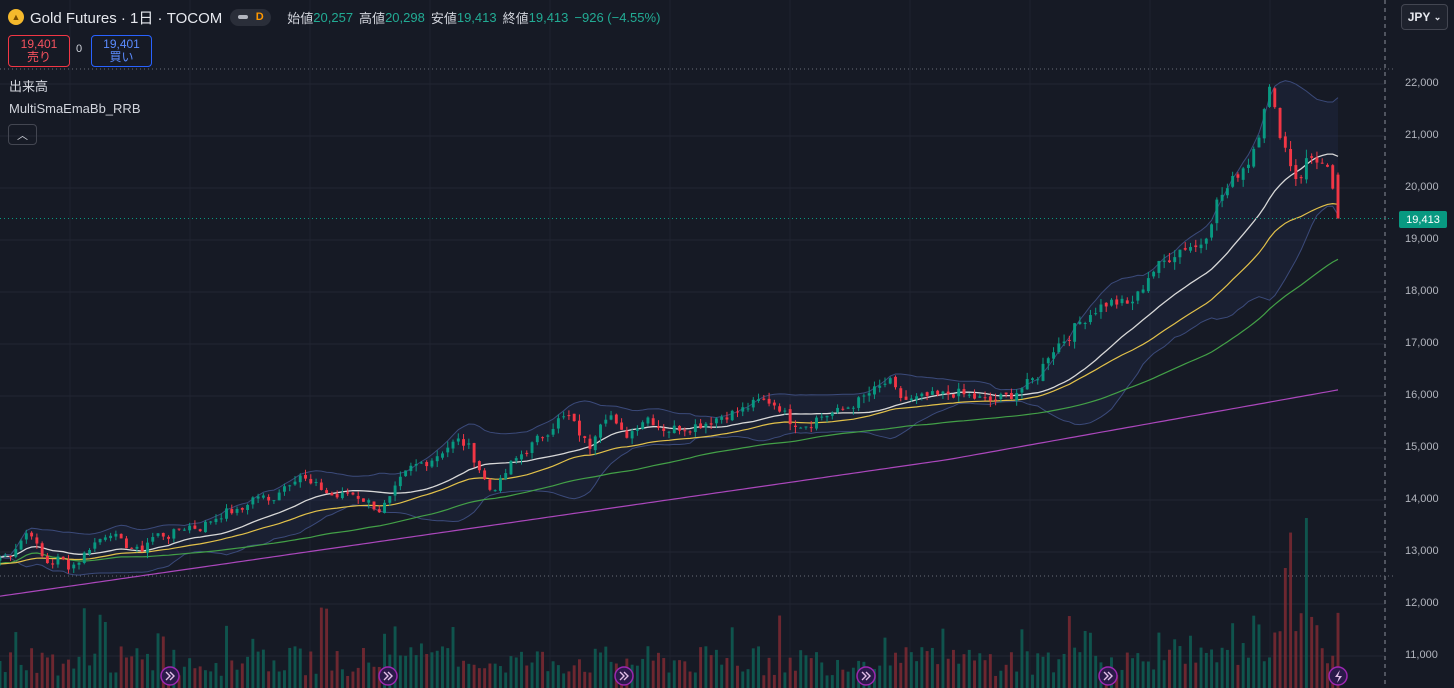 This screenshot has width=1454, height=688. What do you see at coordinates (22, 134) in the screenshot?
I see `collapse-indicators-button: ︿` at bounding box center [22, 134].